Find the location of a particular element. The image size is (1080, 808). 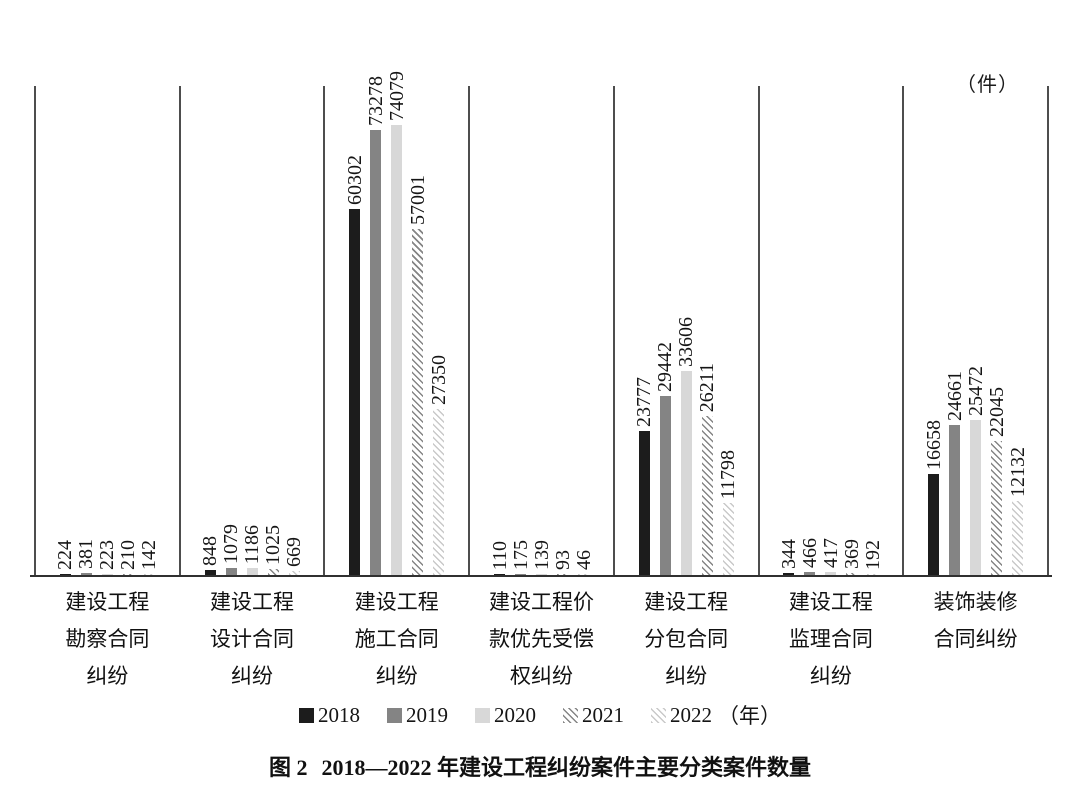

bar-value-label: 224 is located at coordinates (65, 554).